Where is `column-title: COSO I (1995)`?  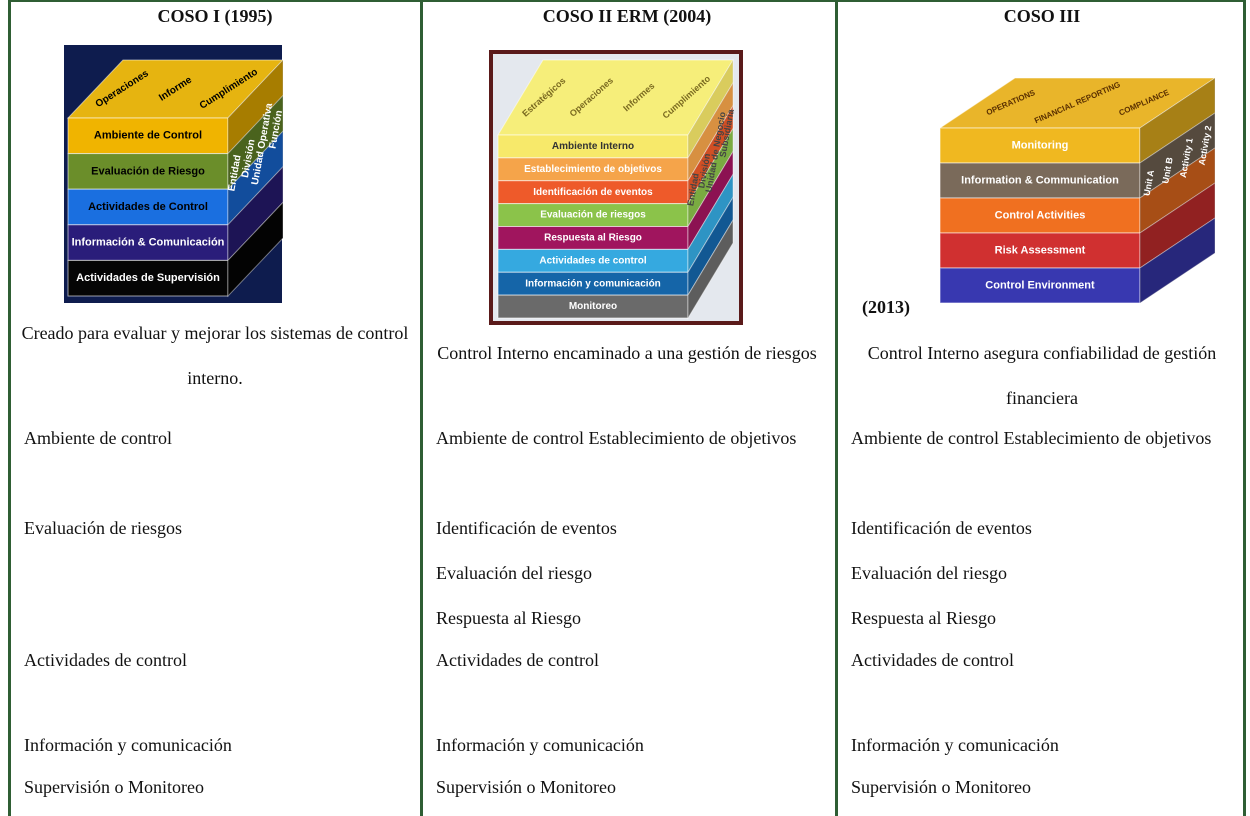
column-title: COSO I (1995) is located at coordinates (215, 16).